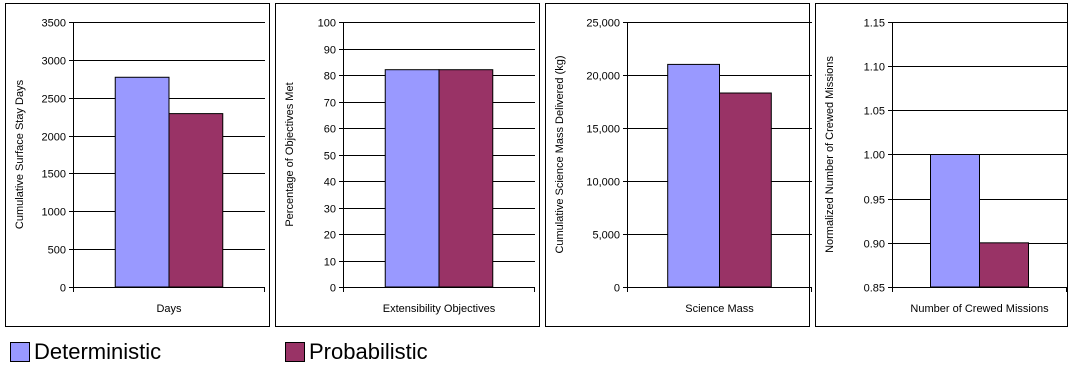 This screenshot has width=1068, height=365. I want to click on x-axis-label: Science Mass, so click(719, 309).